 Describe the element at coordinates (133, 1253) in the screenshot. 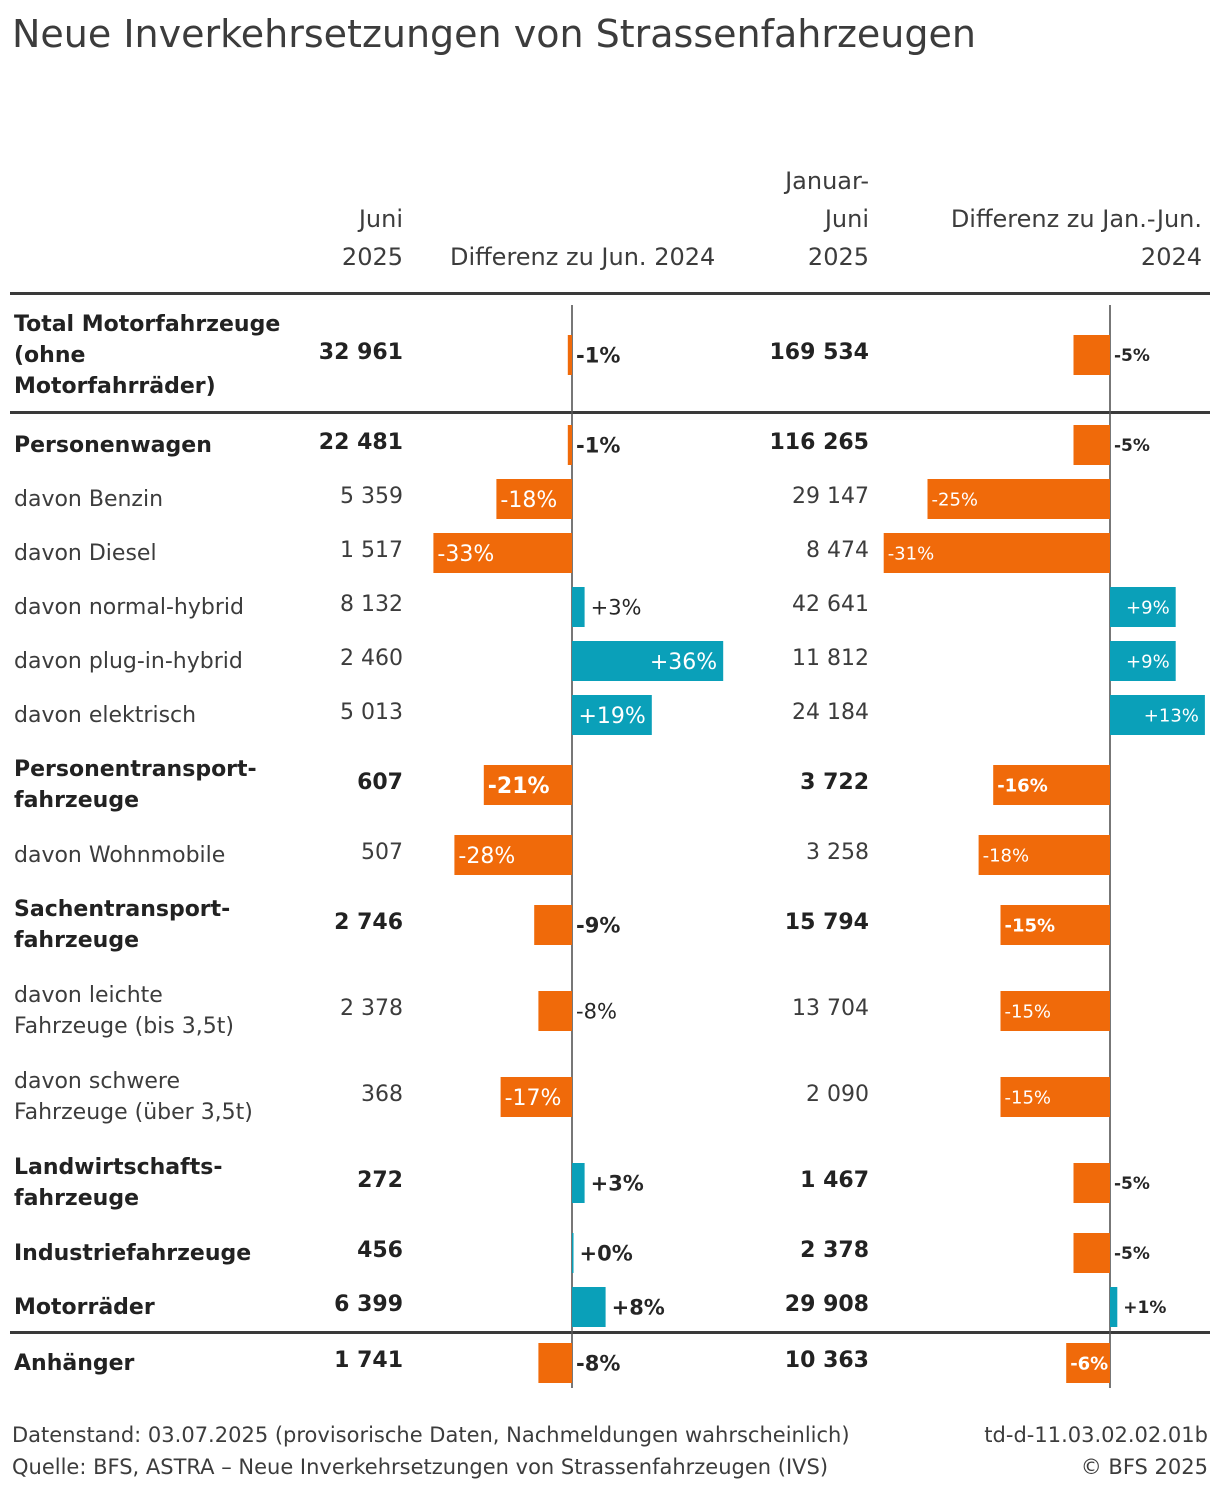

I see `row-label: Industriefahrzeuge` at that location.